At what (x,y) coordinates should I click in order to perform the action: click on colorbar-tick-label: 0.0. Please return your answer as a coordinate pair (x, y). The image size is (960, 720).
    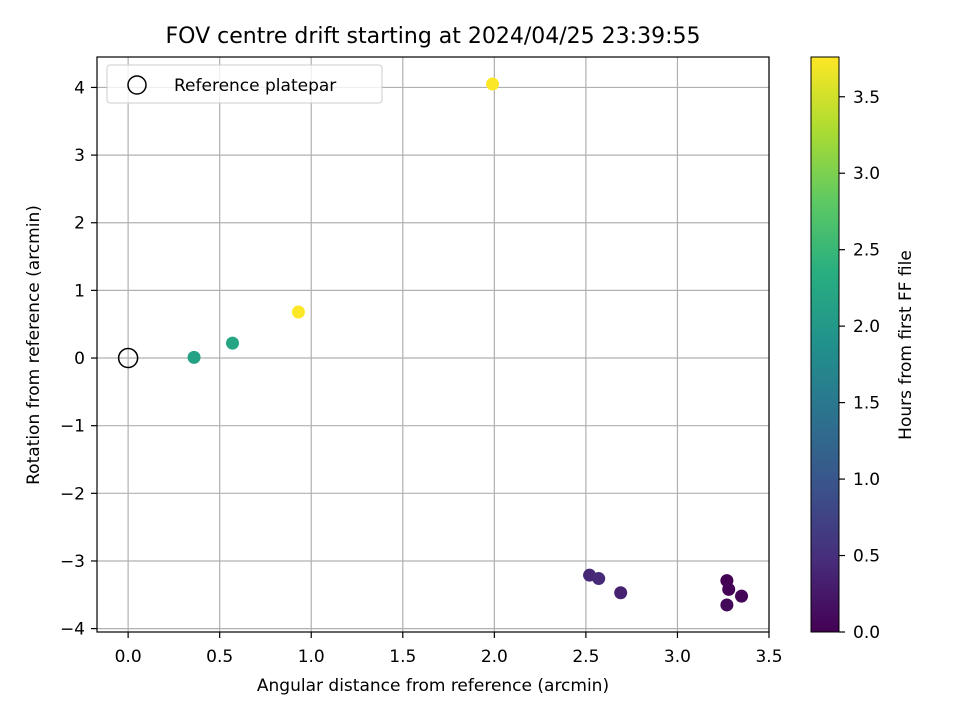
    Looking at the image, I should click on (866, 633).